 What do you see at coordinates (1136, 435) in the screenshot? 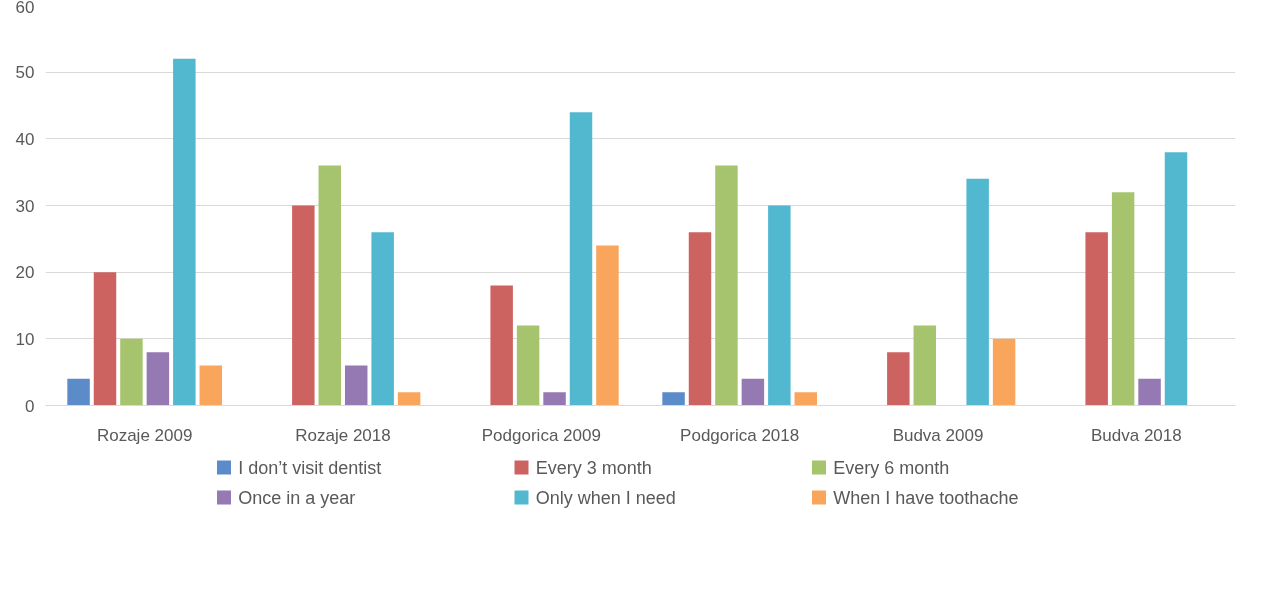
I see `x-tick-label: Budva 2018` at bounding box center [1136, 435].